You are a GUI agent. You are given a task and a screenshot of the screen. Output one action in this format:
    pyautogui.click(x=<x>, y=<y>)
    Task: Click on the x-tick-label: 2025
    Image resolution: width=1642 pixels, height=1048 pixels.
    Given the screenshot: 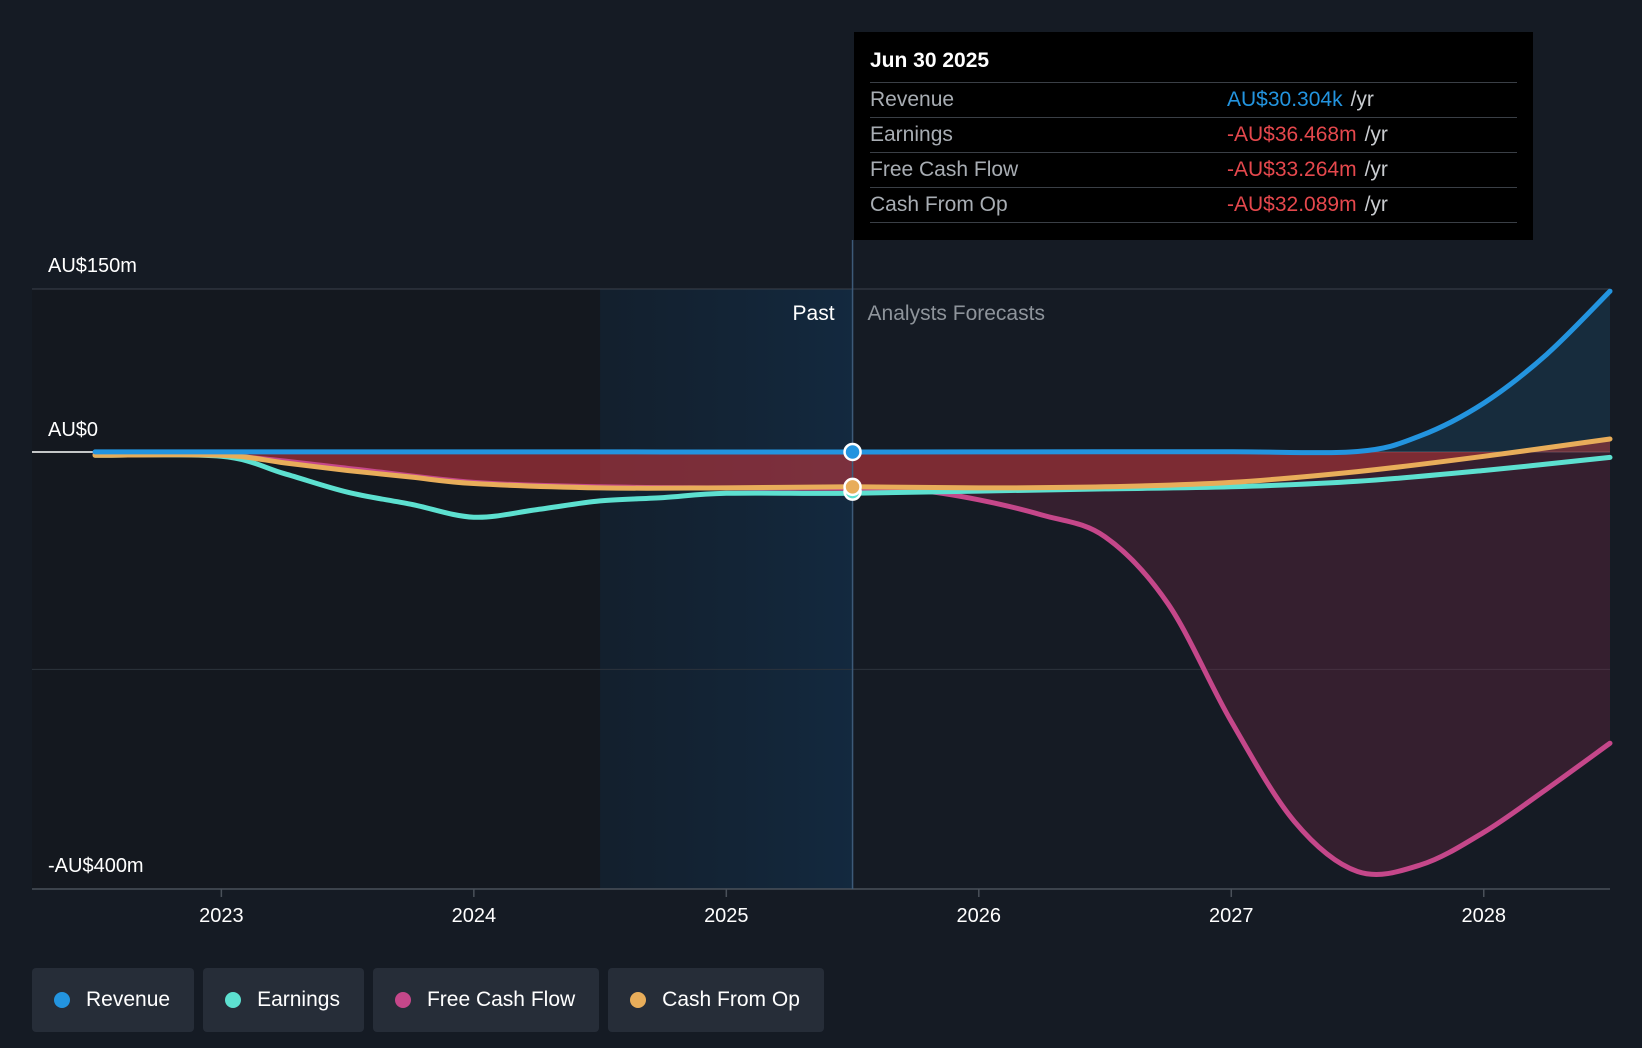 What is the action you would take?
    pyautogui.click(x=726, y=916)
    